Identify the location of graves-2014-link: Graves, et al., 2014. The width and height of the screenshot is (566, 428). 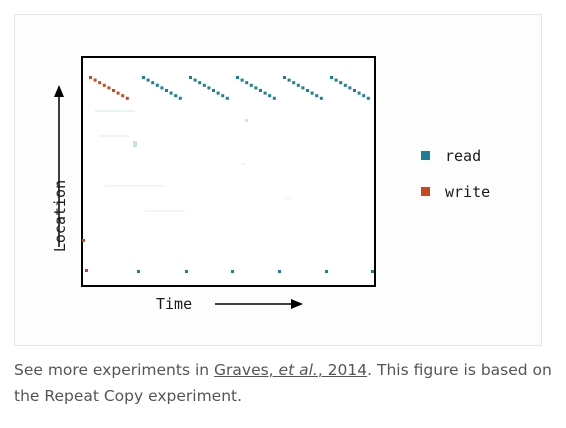
(290, 370).